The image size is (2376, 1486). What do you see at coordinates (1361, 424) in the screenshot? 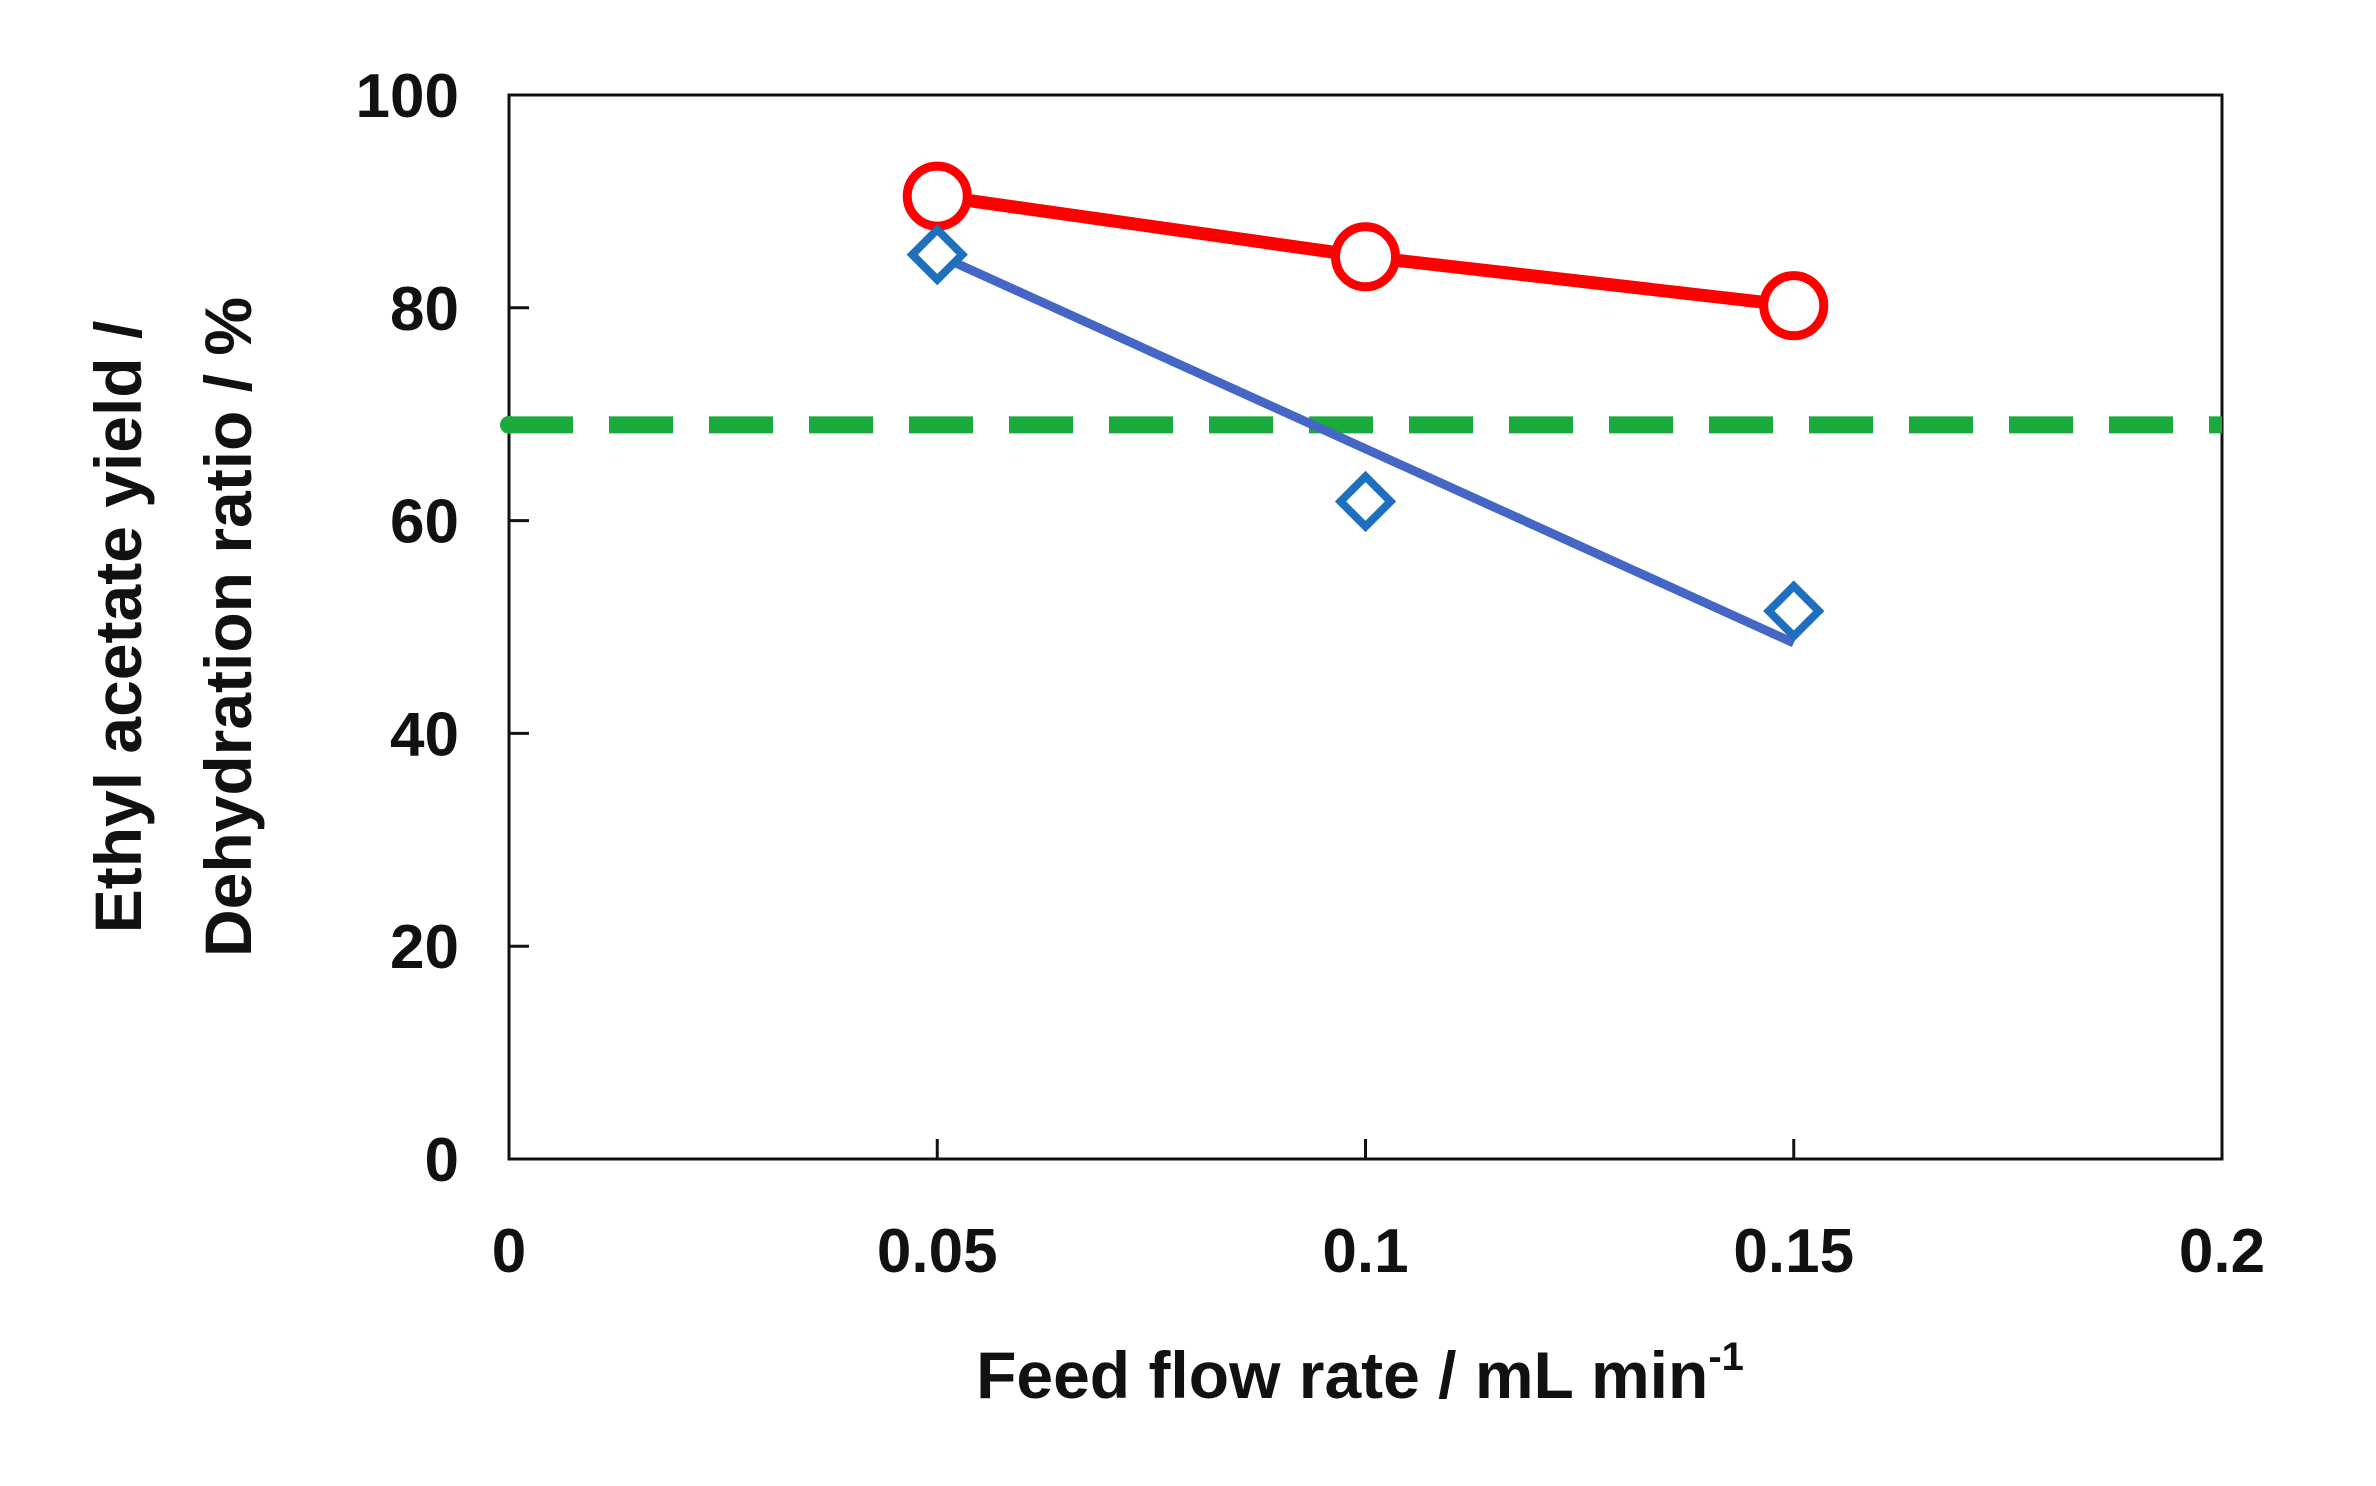
I see `reference-lines` at bounding box center [1361, 424].